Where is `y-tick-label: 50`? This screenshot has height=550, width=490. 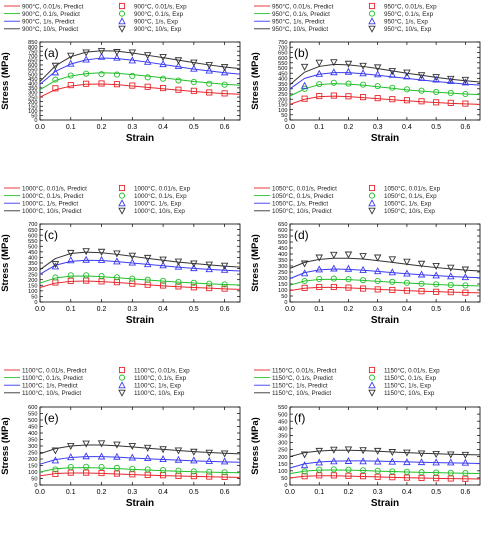
y-tick-label: 50 is located at coordinates (34, 298).